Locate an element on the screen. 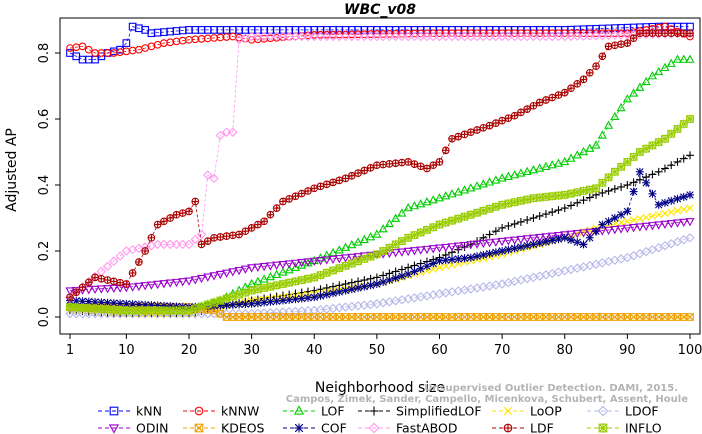 This screenshot has height=434, width=702. legend-item-loop: LoOP is located at coordinates (527, 411).